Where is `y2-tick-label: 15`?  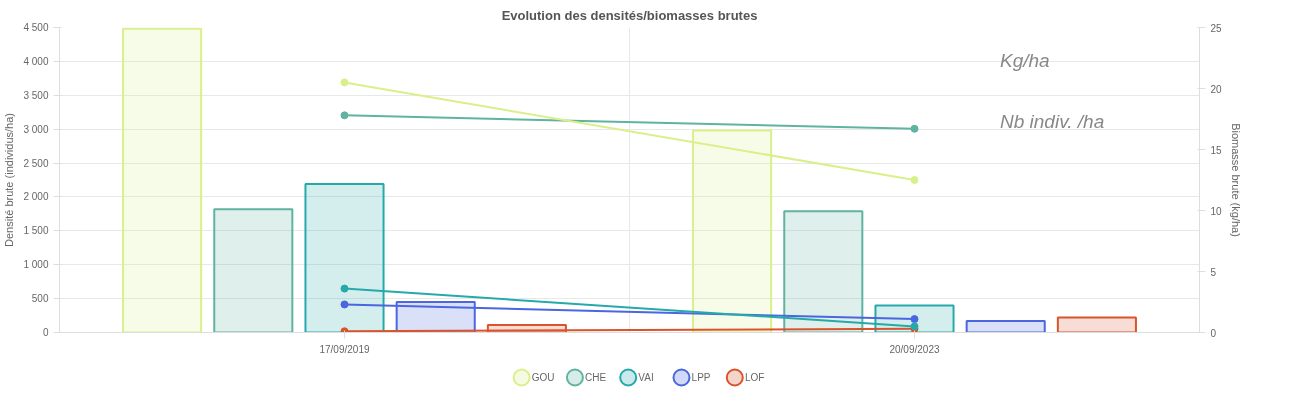
y2-tick-label: 15 is located at coordinates (1216, 150).